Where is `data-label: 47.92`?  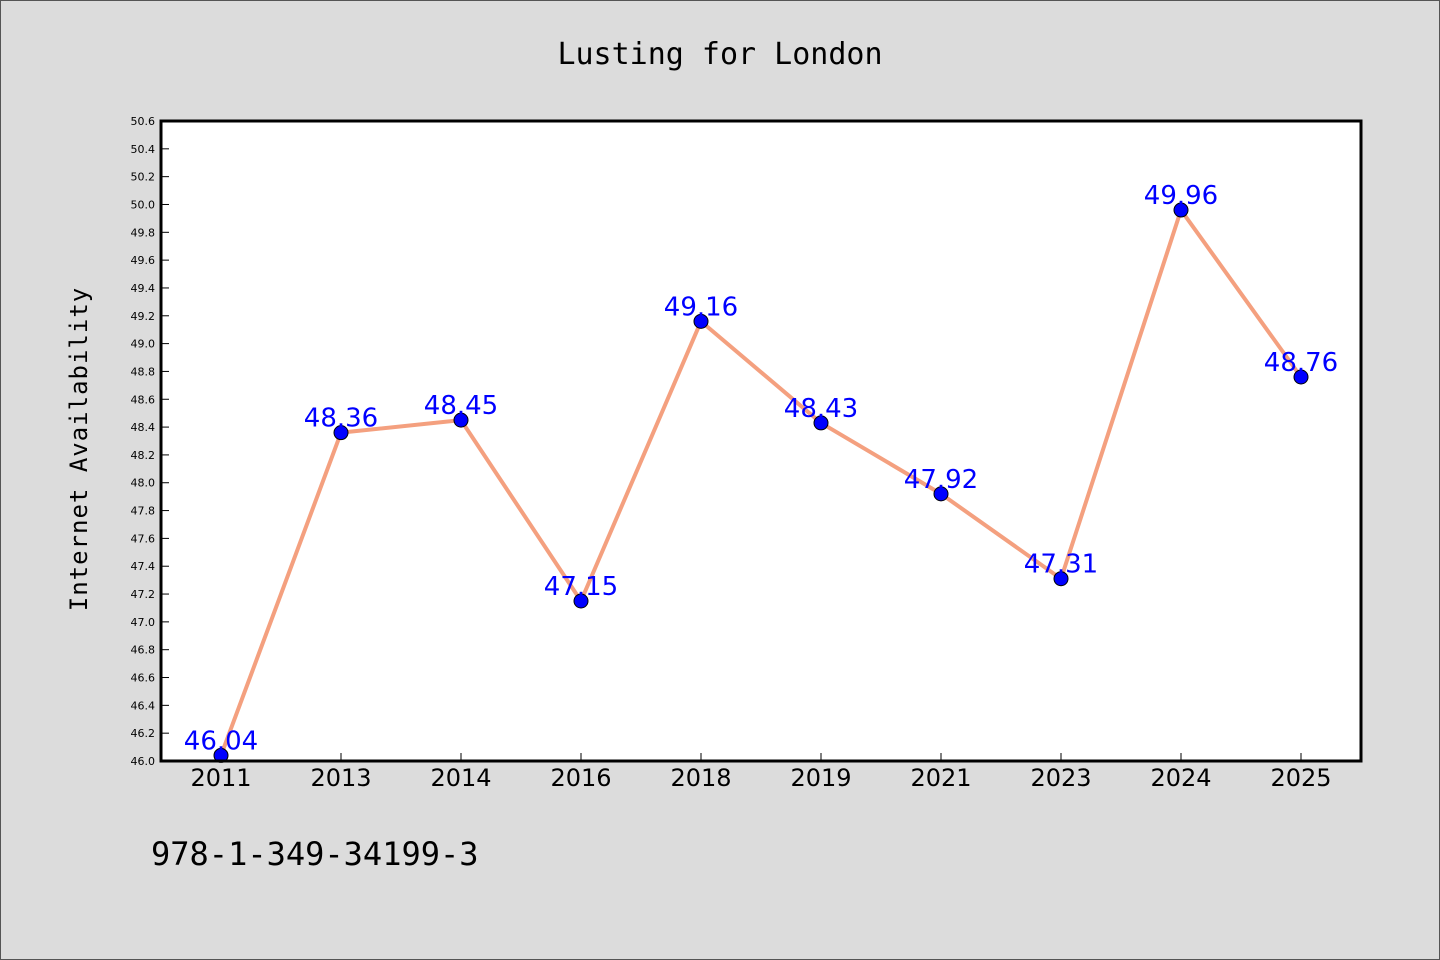 data-label: 47.92 is located at coordinates (941, 480).